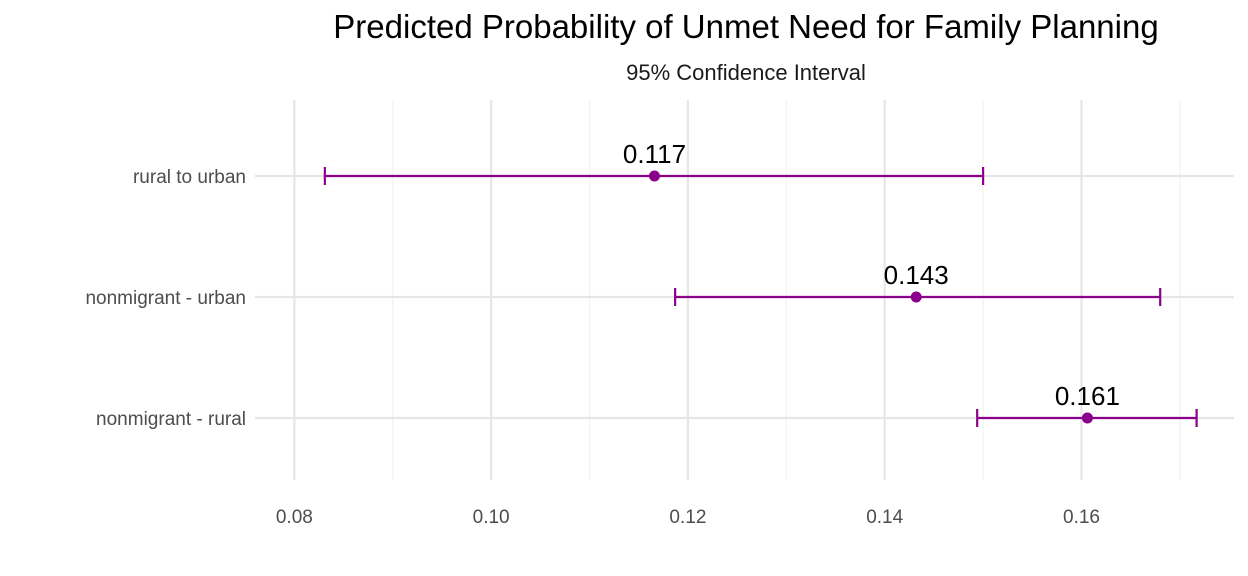  Describe the element at coordinates (1081, 517) in the screenshot. I see `x-tick-label: 0.16` at that location.